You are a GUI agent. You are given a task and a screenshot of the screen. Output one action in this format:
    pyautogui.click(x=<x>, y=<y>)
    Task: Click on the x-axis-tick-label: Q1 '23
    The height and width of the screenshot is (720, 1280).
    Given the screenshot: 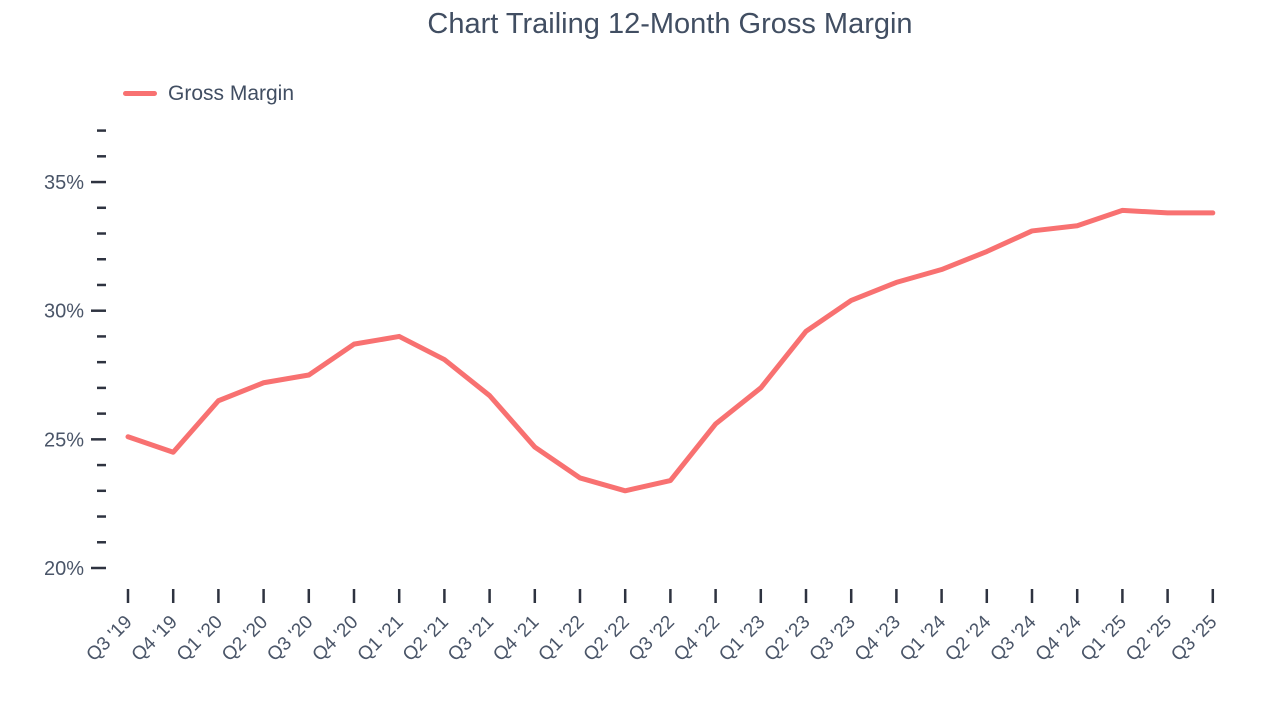 What is the action you would take?
    pyautogui.click(x=742, y=639)
    